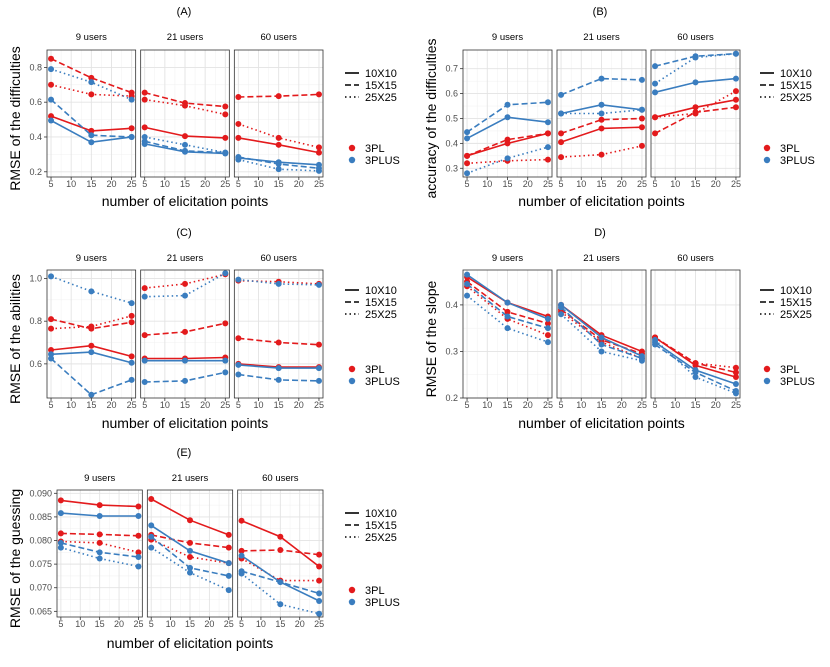  I want to click on series-line-3PLUS-15X15, so click(601, 86).